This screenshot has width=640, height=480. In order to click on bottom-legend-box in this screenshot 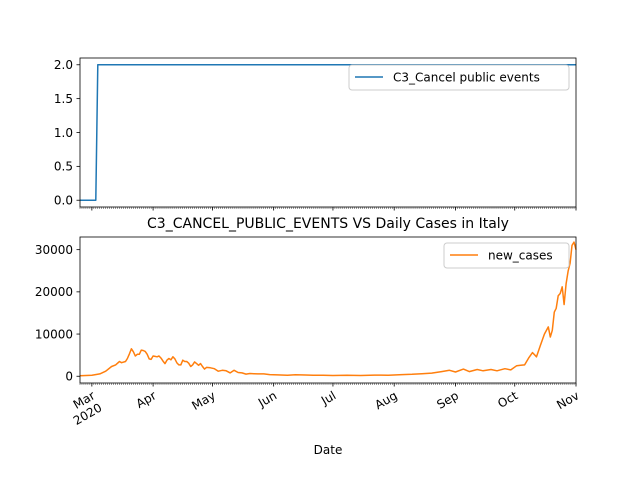, I will do `click(506, 255)`.